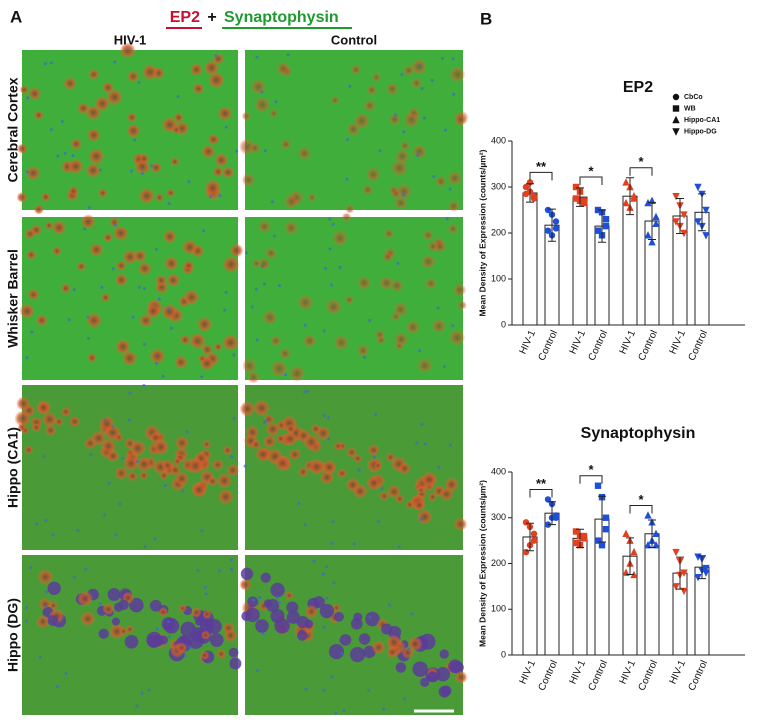 The height and width of the screenshot is (726, 759). What do you see at coordinates (676, 97) in the screenshot?
I see `legend-marker` at bounding box center [676, 97].